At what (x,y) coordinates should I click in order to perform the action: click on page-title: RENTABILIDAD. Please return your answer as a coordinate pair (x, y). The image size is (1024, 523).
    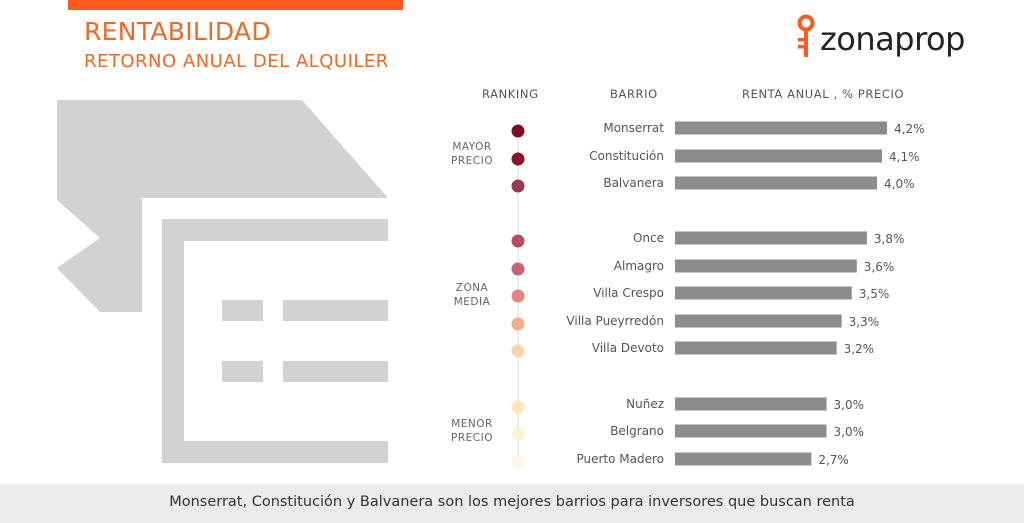
    Looking at the image, I should click on (177, 31).